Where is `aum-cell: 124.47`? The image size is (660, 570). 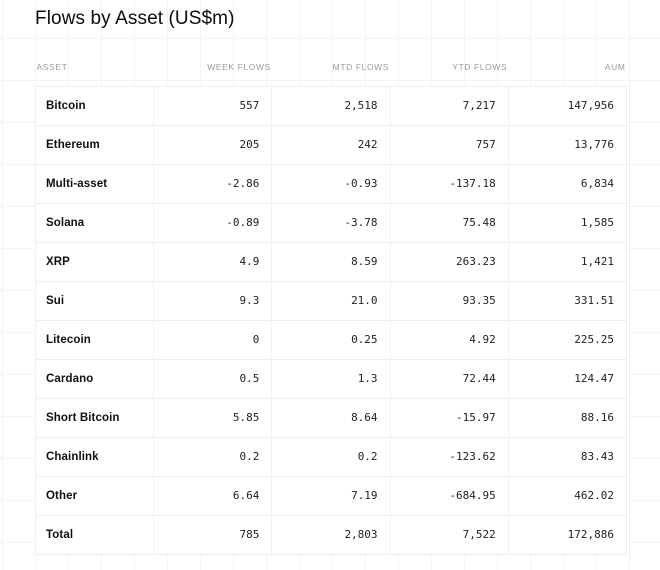
aum-cell: 124.47 is located at coordinates (567, 379).